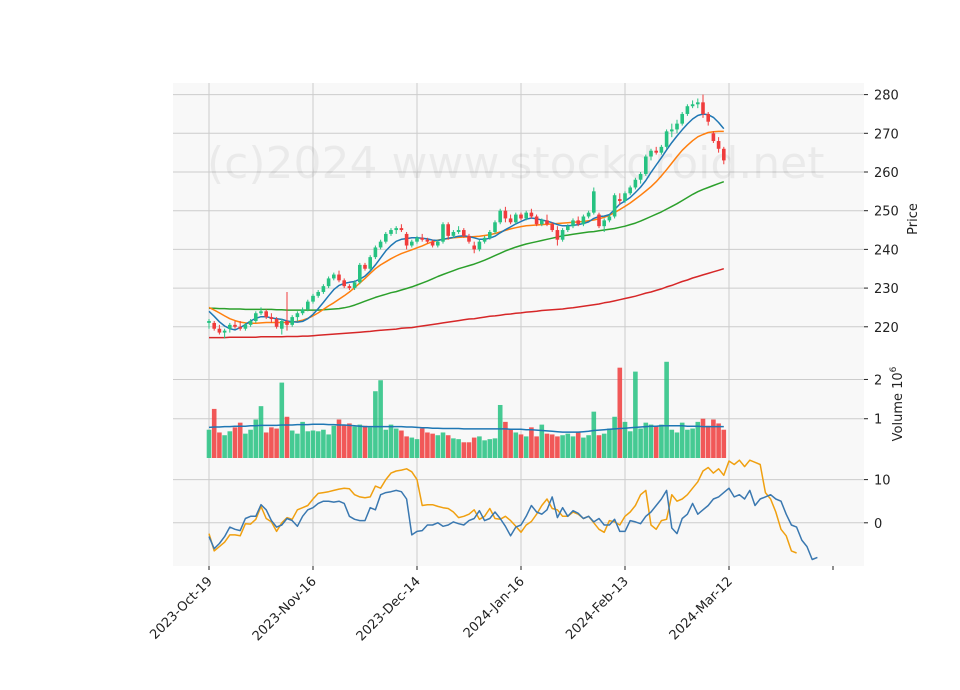 This screenshot has width=960, height=690. Describe the element at coordinates (878, 420) in the screenshot. I see `volume-tick-label: 1` at that location.